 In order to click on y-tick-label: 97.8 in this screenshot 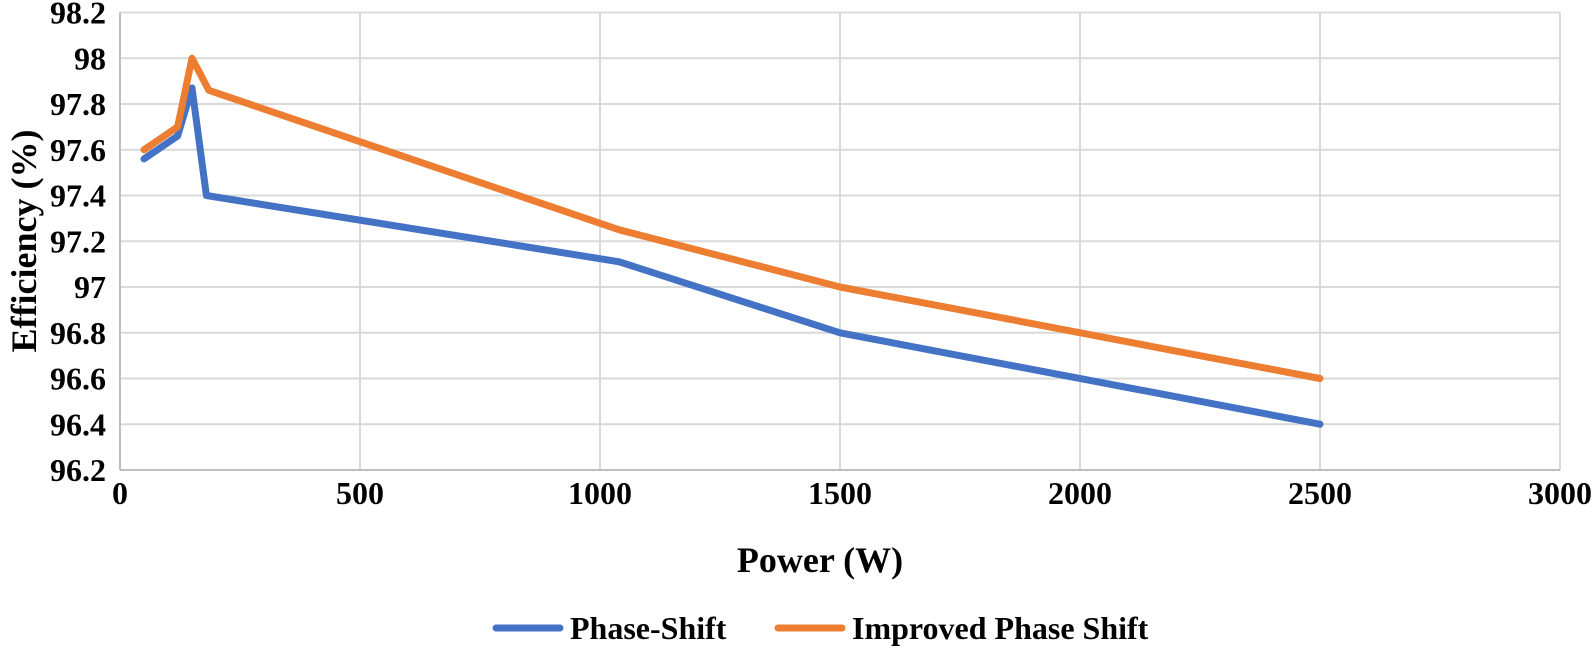, I will do `click(78, 104)`.